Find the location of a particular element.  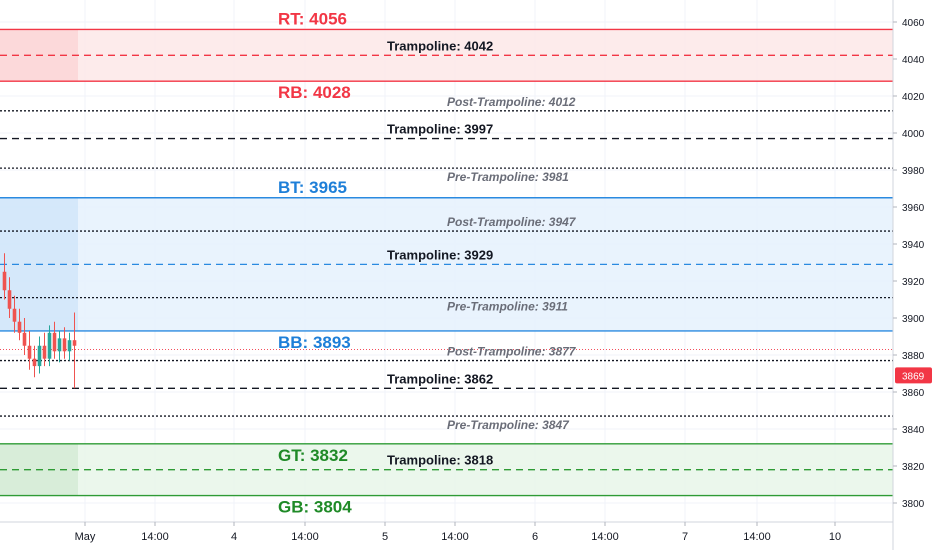

price-tick-label-3: 4000 is located at coordinates (913, 134).